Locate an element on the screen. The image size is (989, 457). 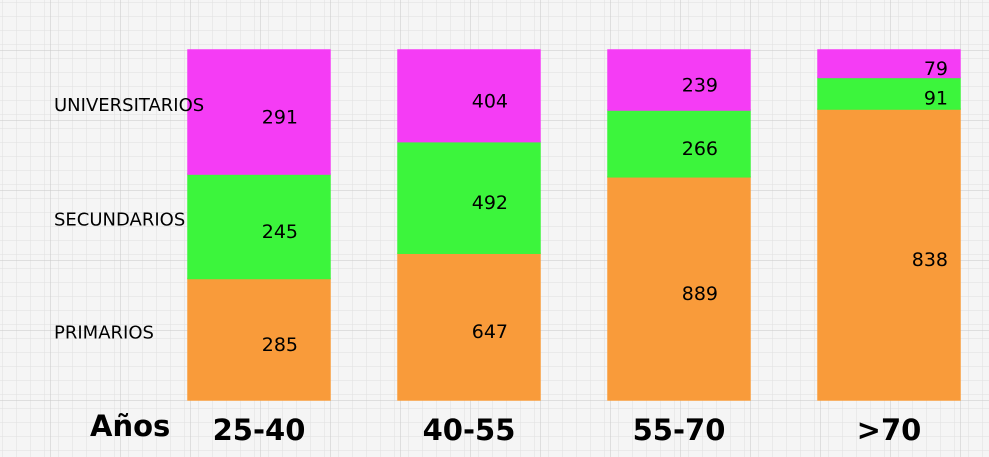
value-label: 647 is located at coordinates (490, 332).